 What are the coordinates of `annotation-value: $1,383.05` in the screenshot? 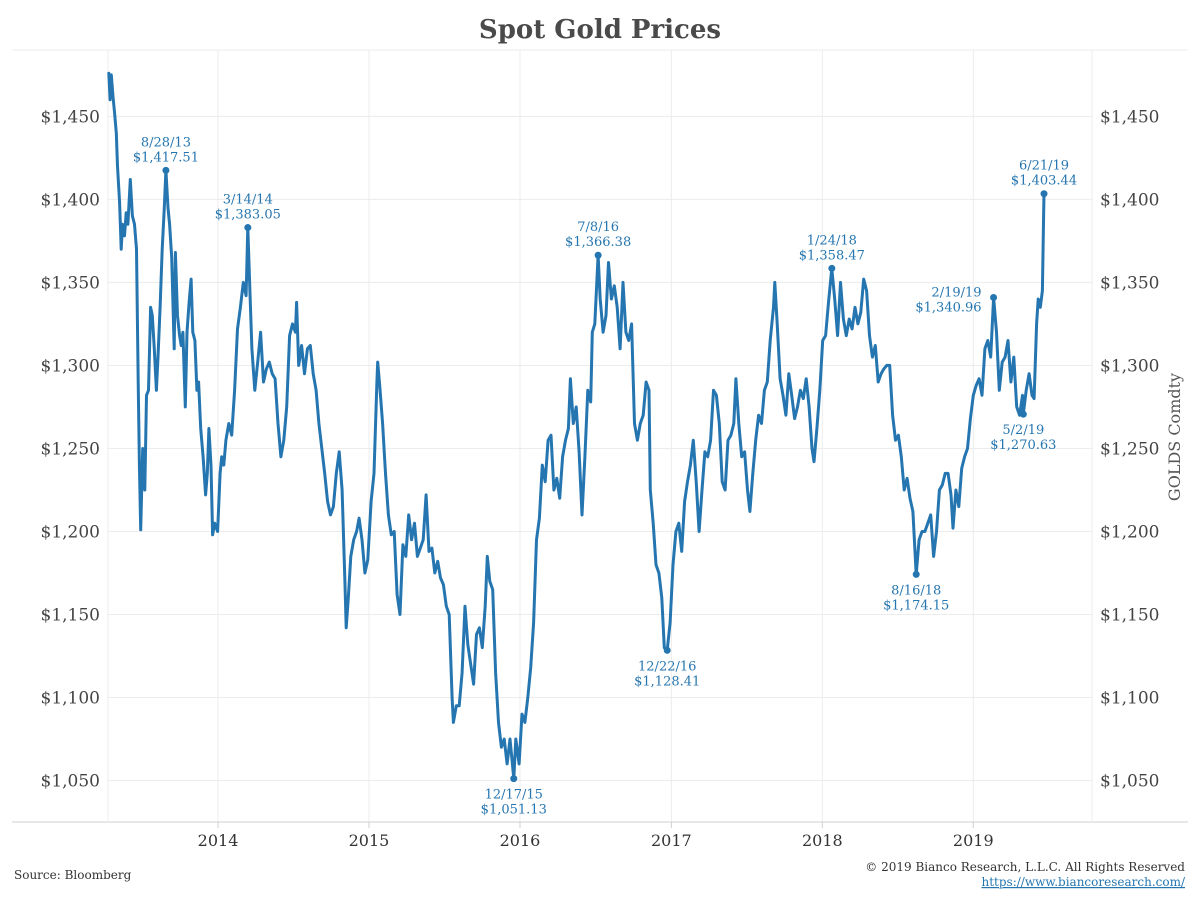 It's located at (248, 215).